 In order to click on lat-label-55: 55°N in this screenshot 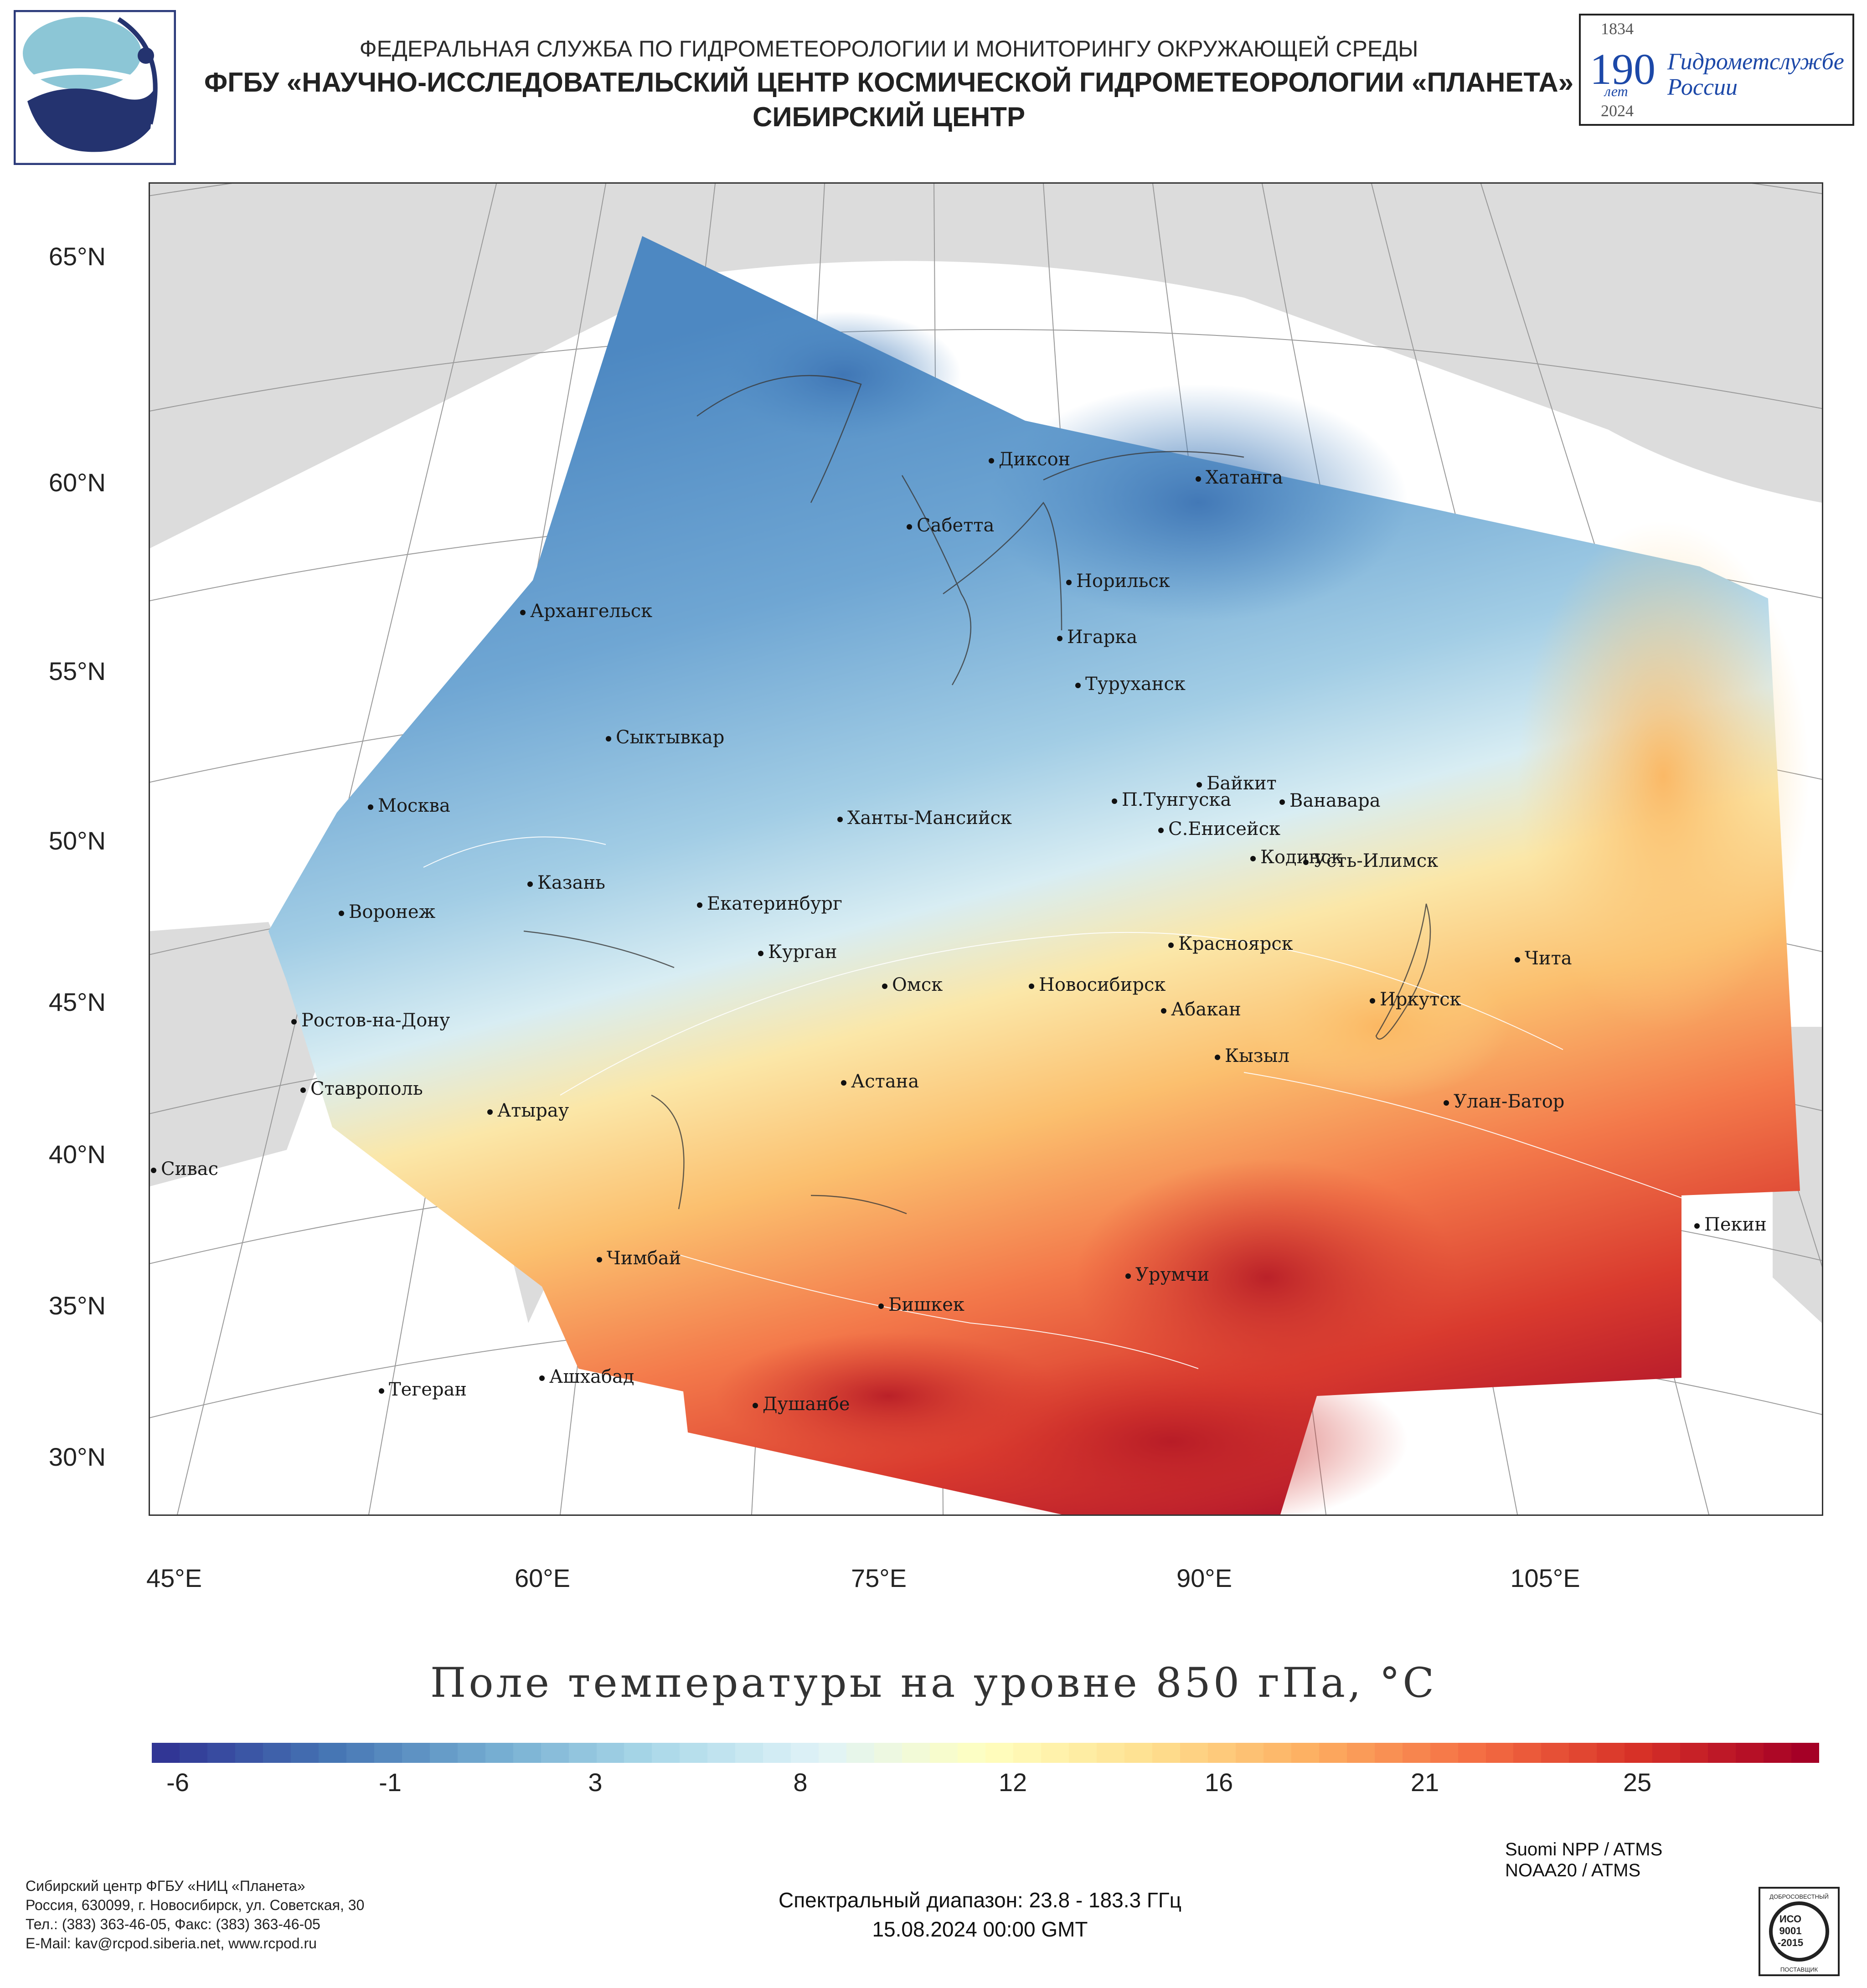, I will do `click(77, 671)`.